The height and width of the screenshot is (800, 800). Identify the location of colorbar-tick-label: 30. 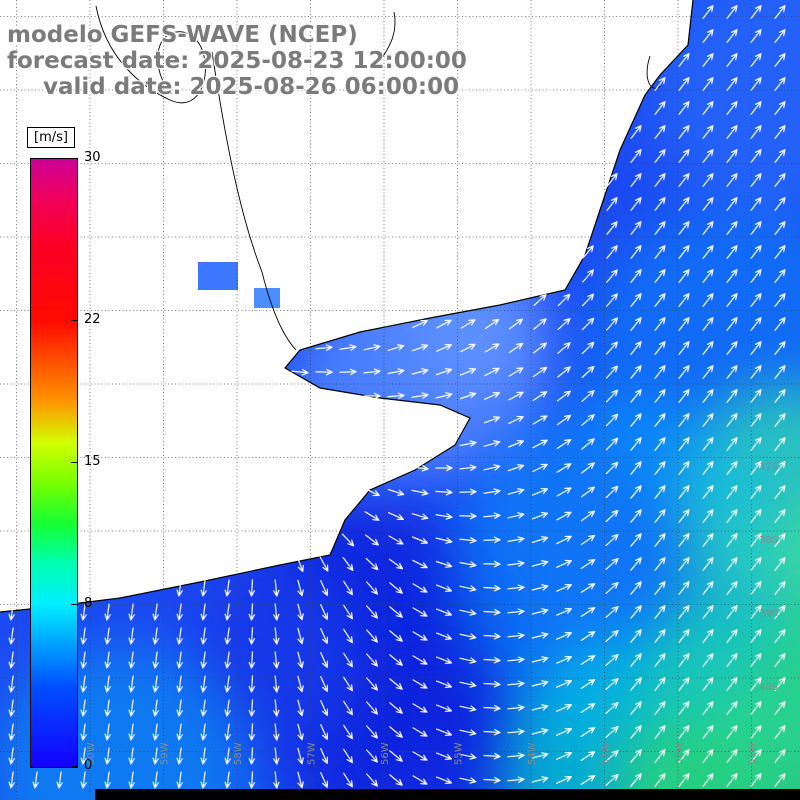
(92, 157).